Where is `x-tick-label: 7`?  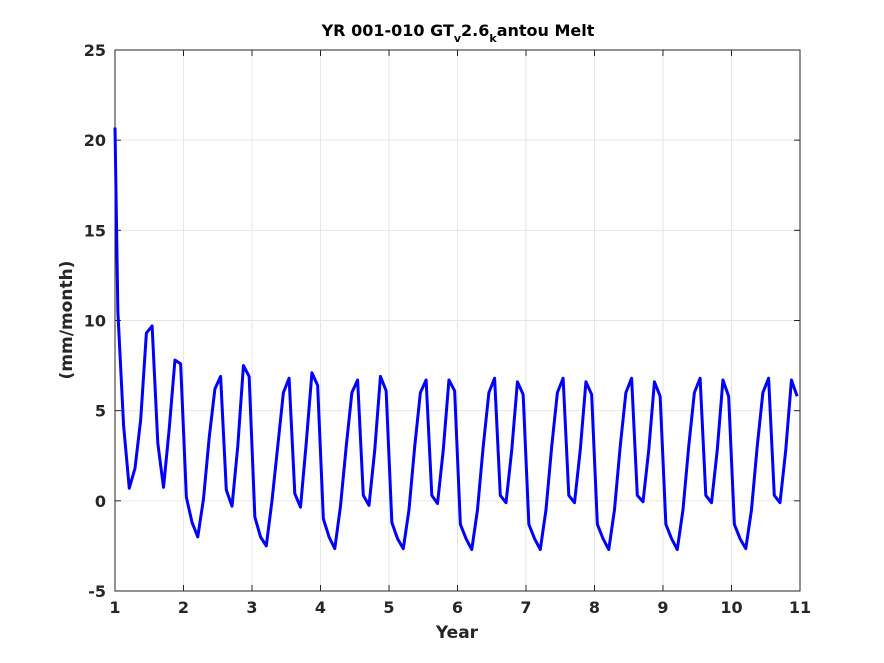
x-tick-label: 7 is located at coordinates (525, 607).